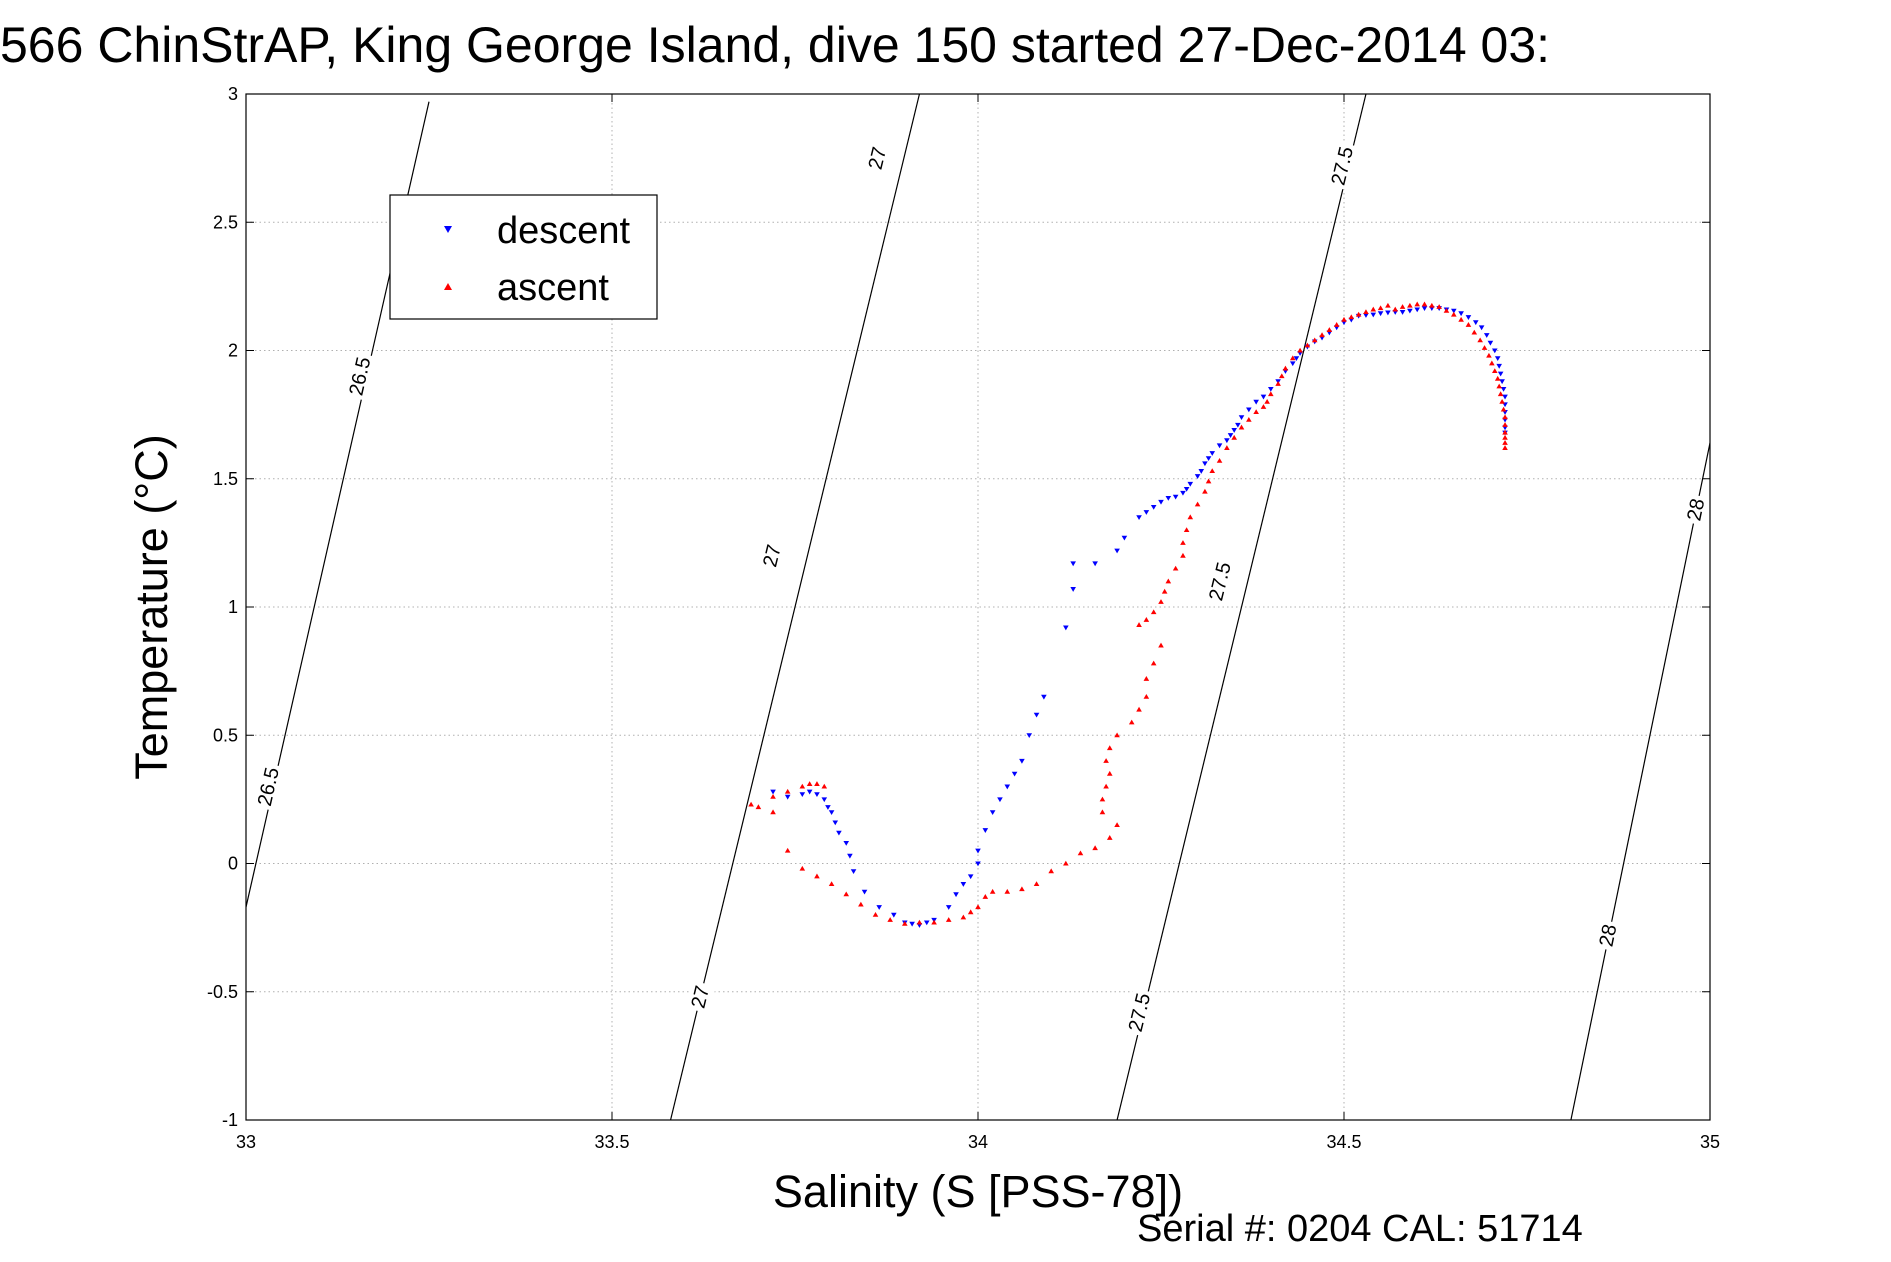 The image size is (1891, 1262). I want to click on legend-box, so click(523, 257).